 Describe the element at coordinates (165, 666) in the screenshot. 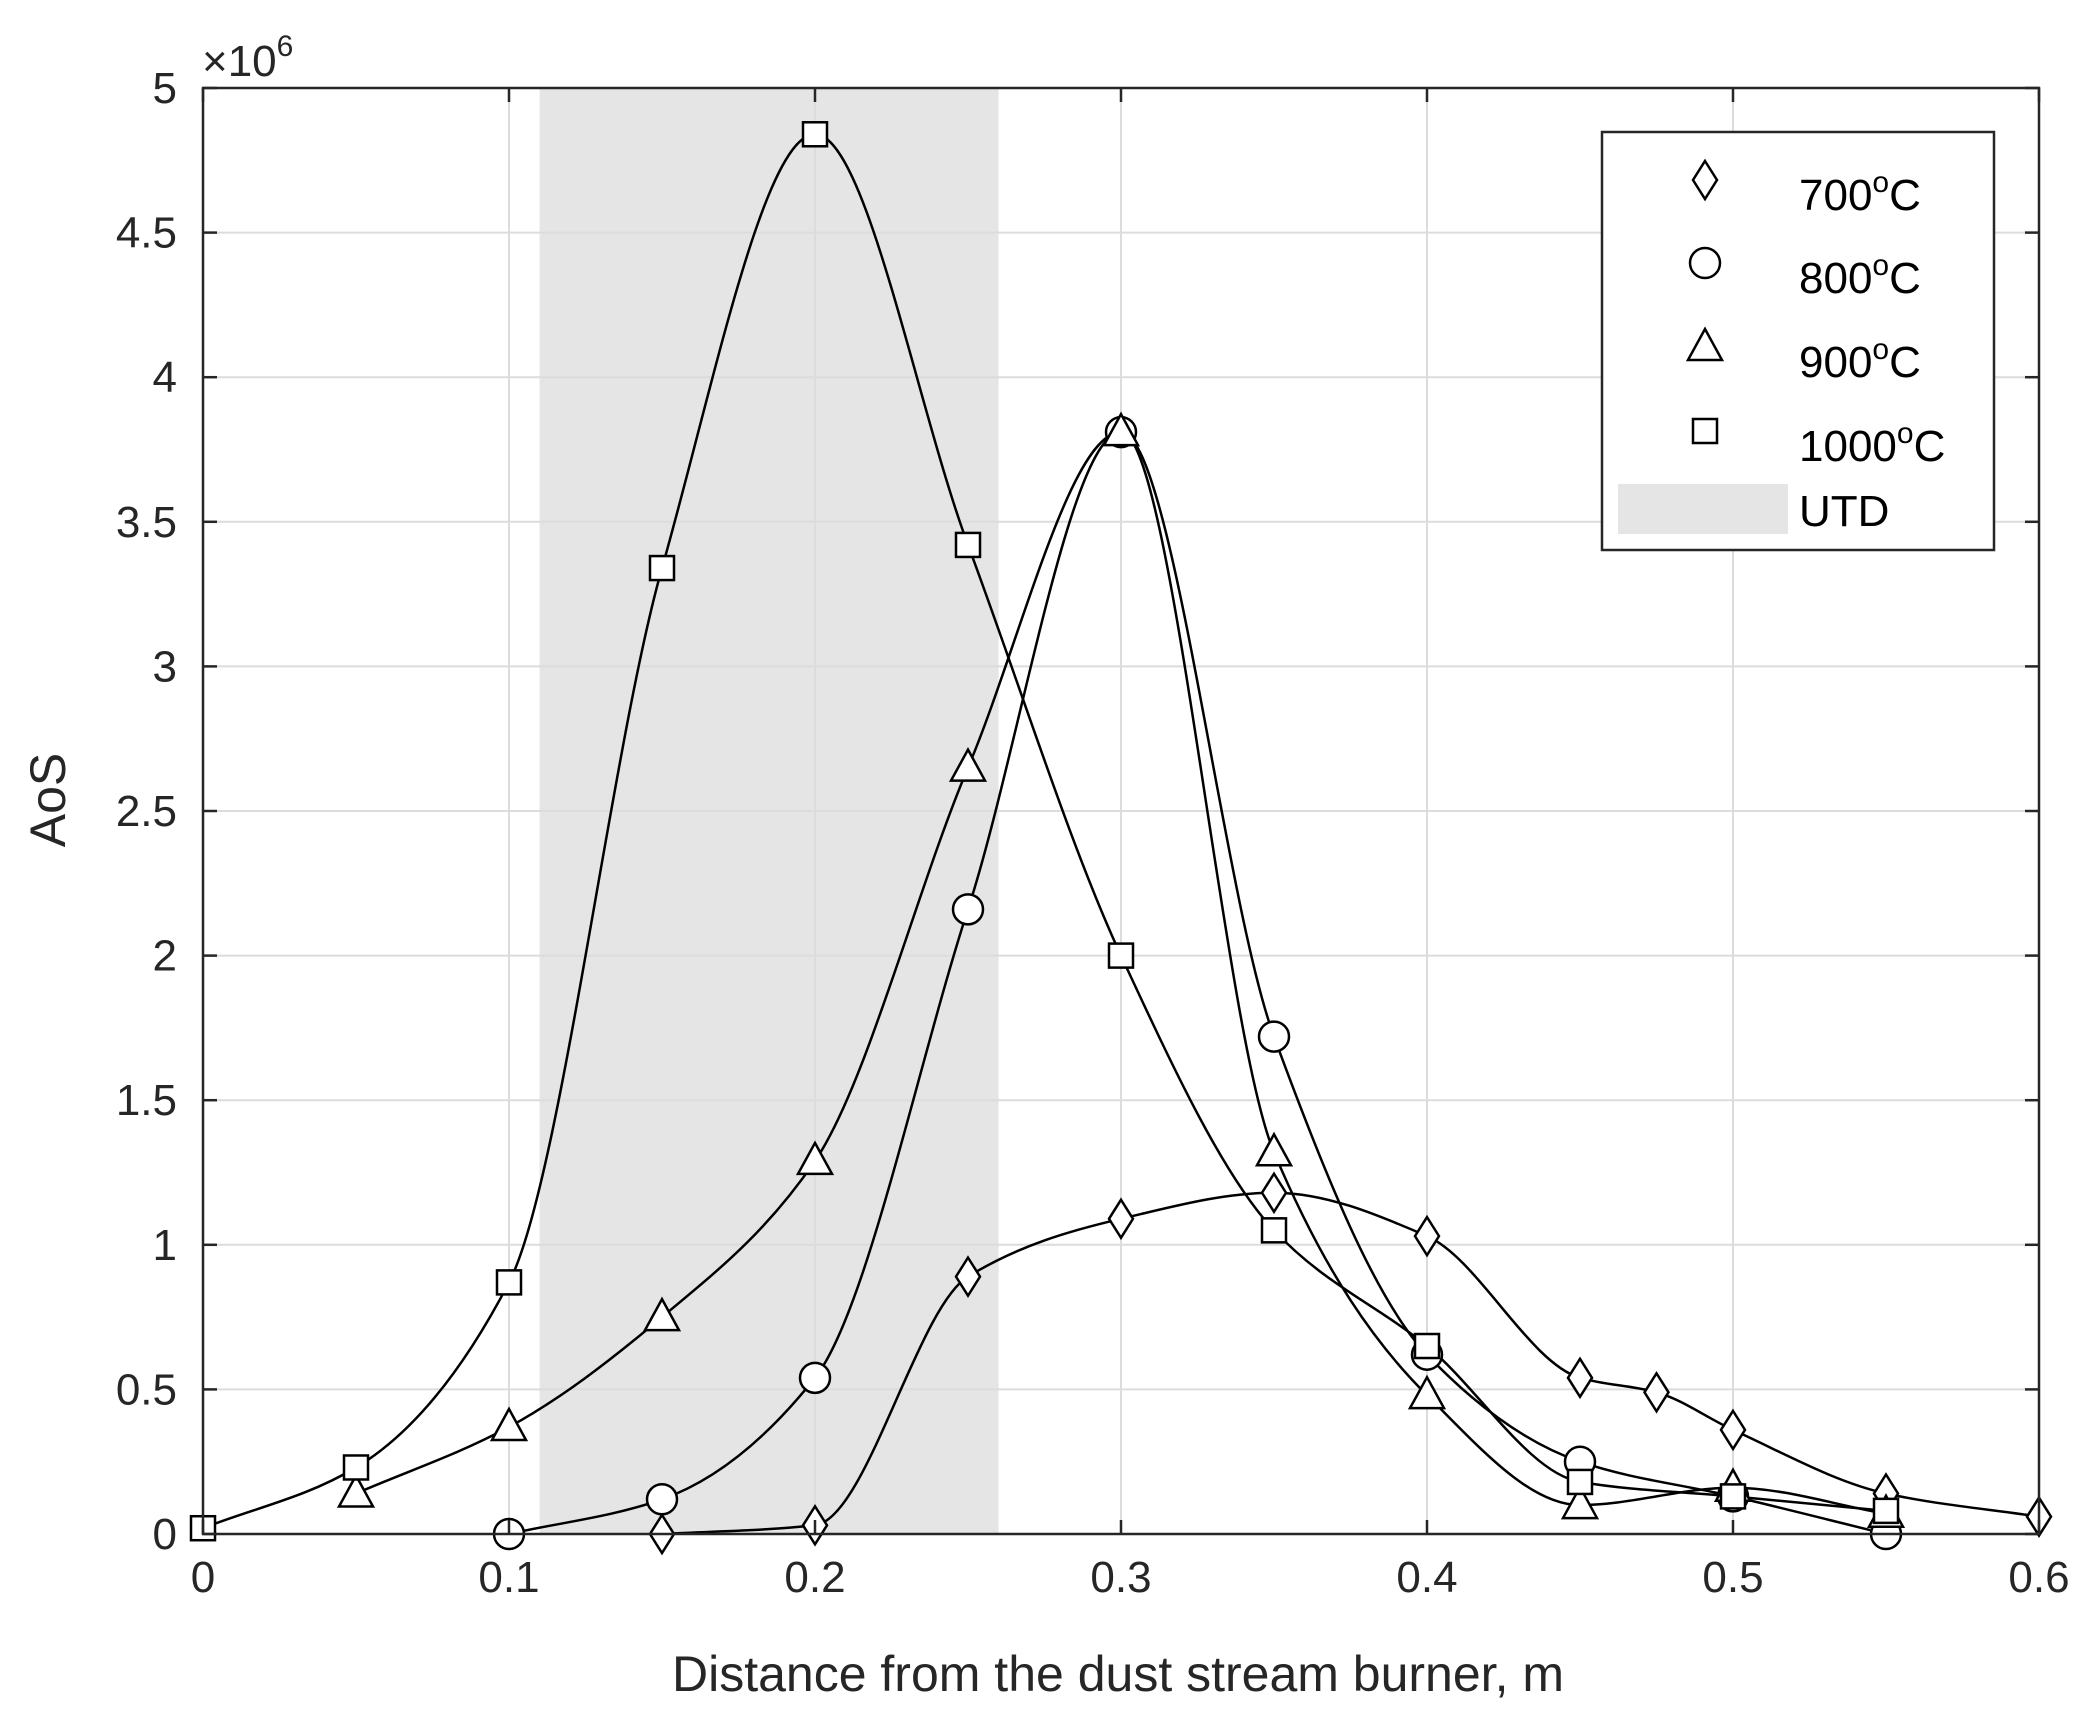

I see `y-tick-label-6: 3` at that location.